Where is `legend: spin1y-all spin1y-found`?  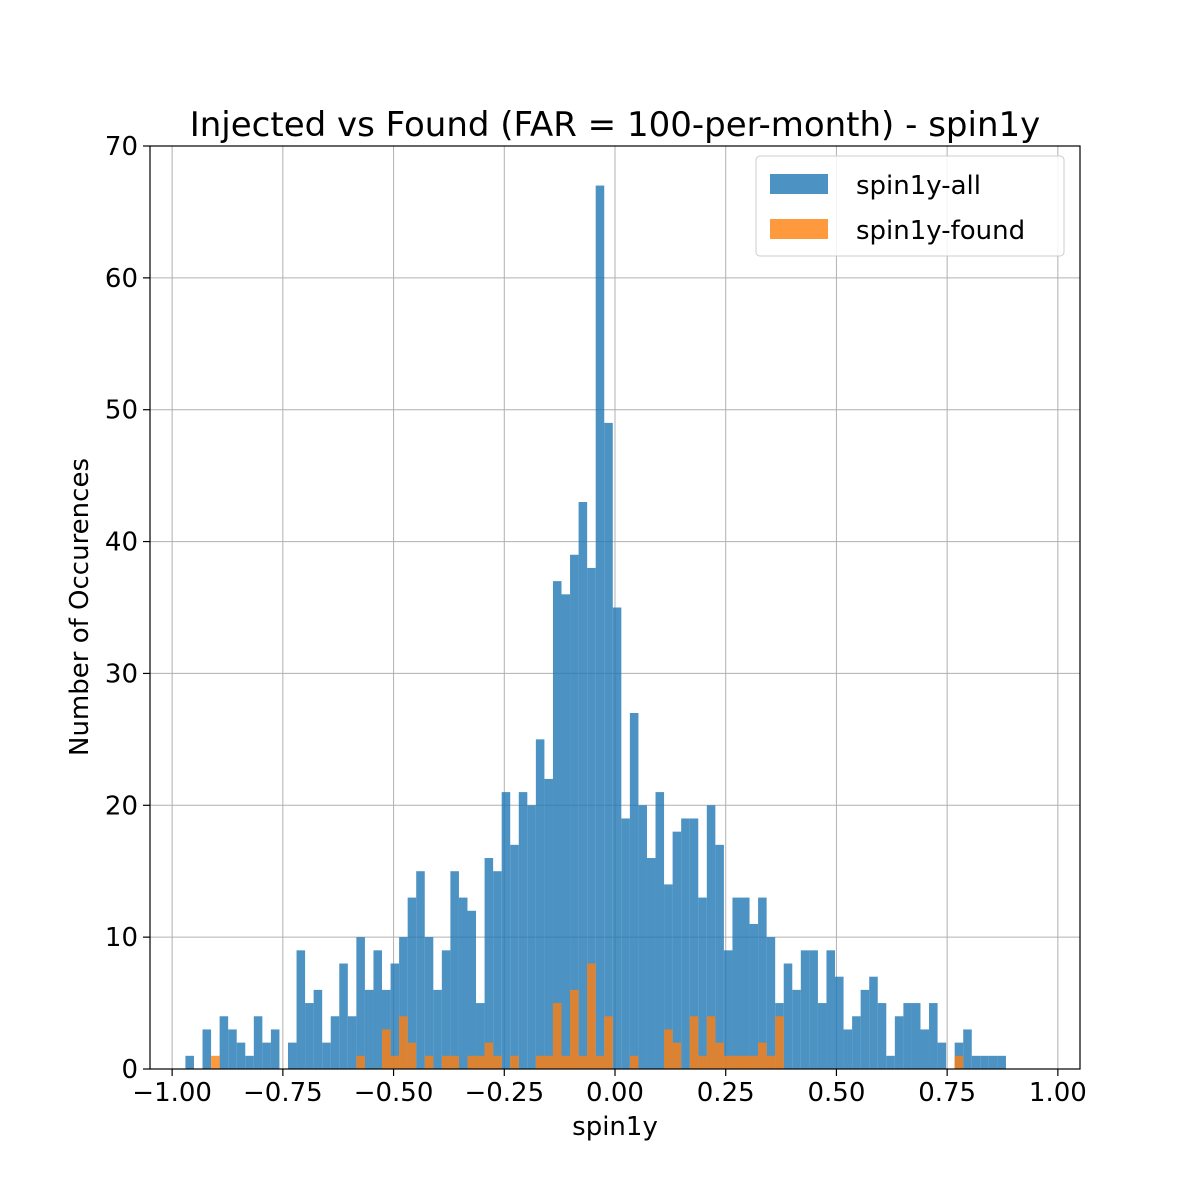 legend: spin1y-all spin1y-found is located at coordinates (910, 206).